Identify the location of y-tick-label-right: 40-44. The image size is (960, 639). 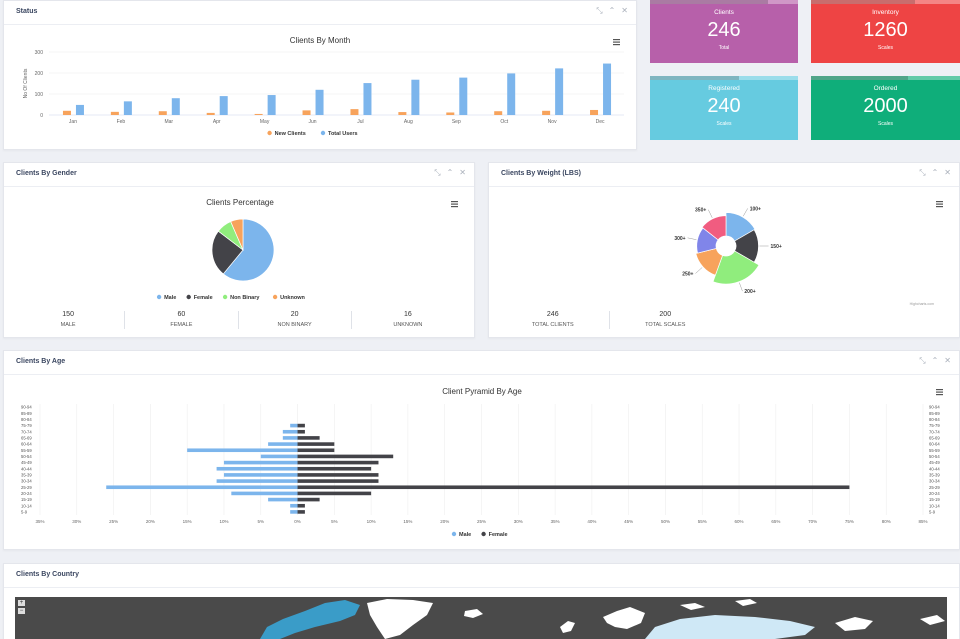
(934, 468).